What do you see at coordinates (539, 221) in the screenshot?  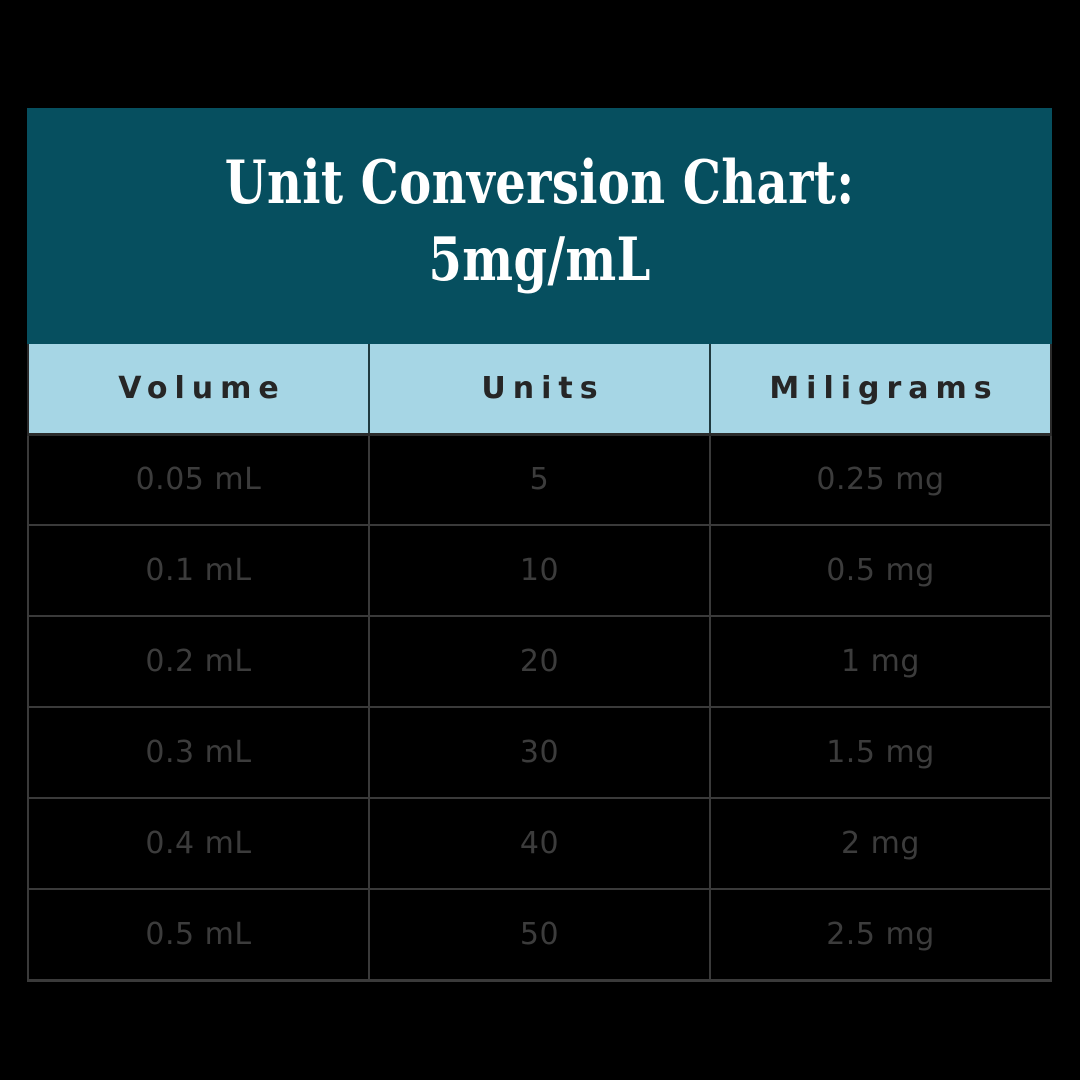 I see `page-title: Unit Conversion Chart: 5mg/mL` at bounding box center [539, 221].